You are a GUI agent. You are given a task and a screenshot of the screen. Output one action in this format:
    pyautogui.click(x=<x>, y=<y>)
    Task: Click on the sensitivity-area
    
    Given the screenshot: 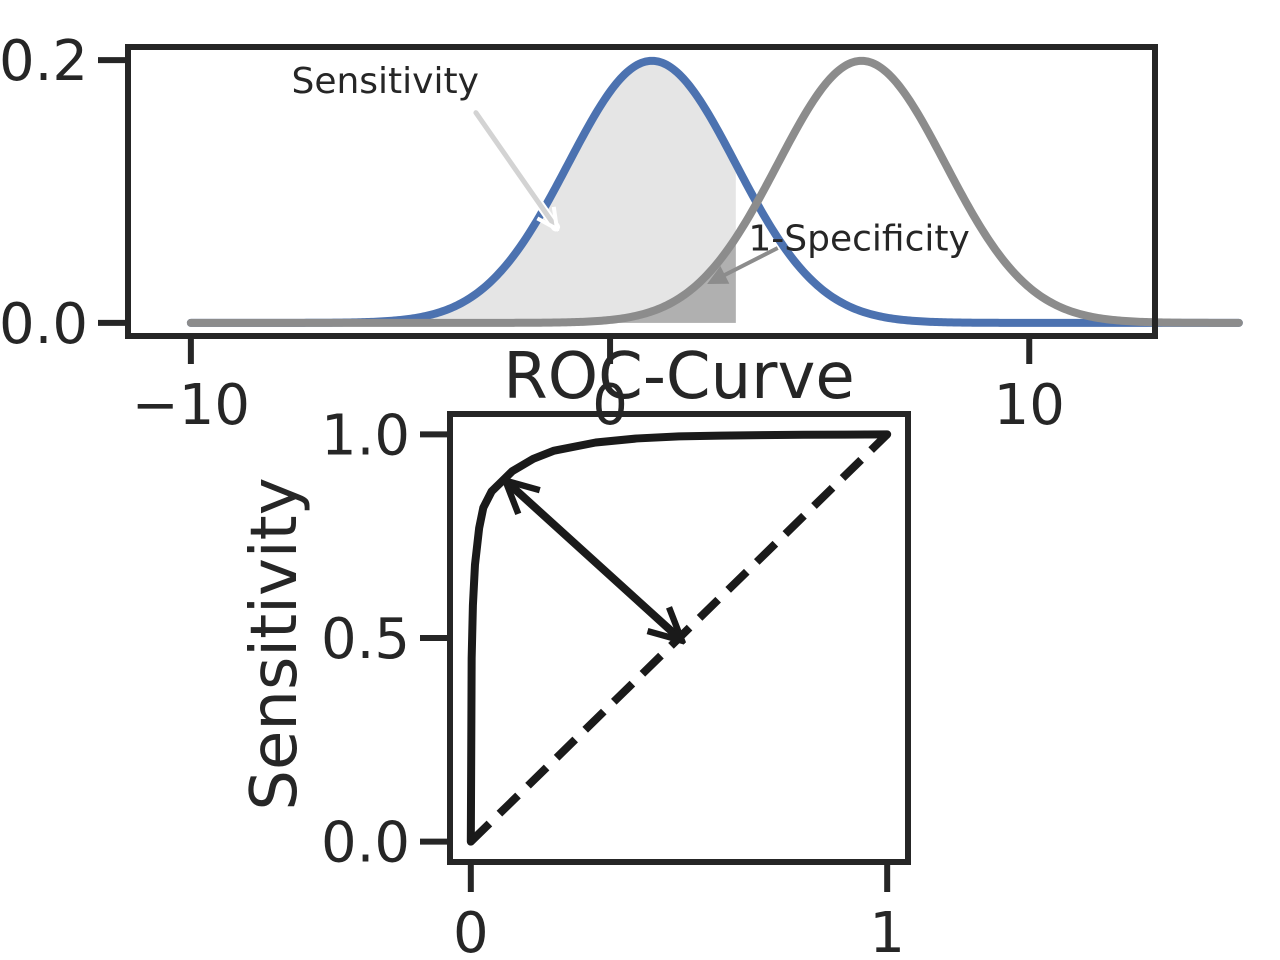 What is the action you would take?
    pyautogui.click(x=463, y=191)
    